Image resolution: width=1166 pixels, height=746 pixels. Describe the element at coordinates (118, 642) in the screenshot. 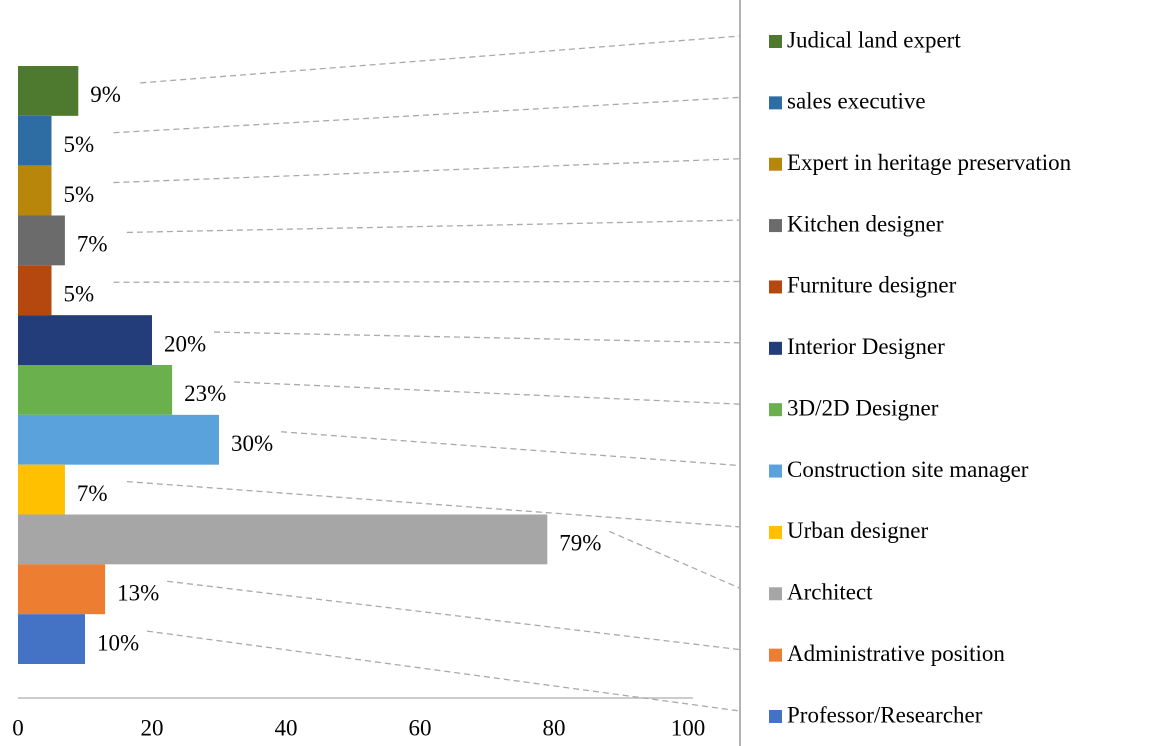

I see `value-label: 10%` at that location.